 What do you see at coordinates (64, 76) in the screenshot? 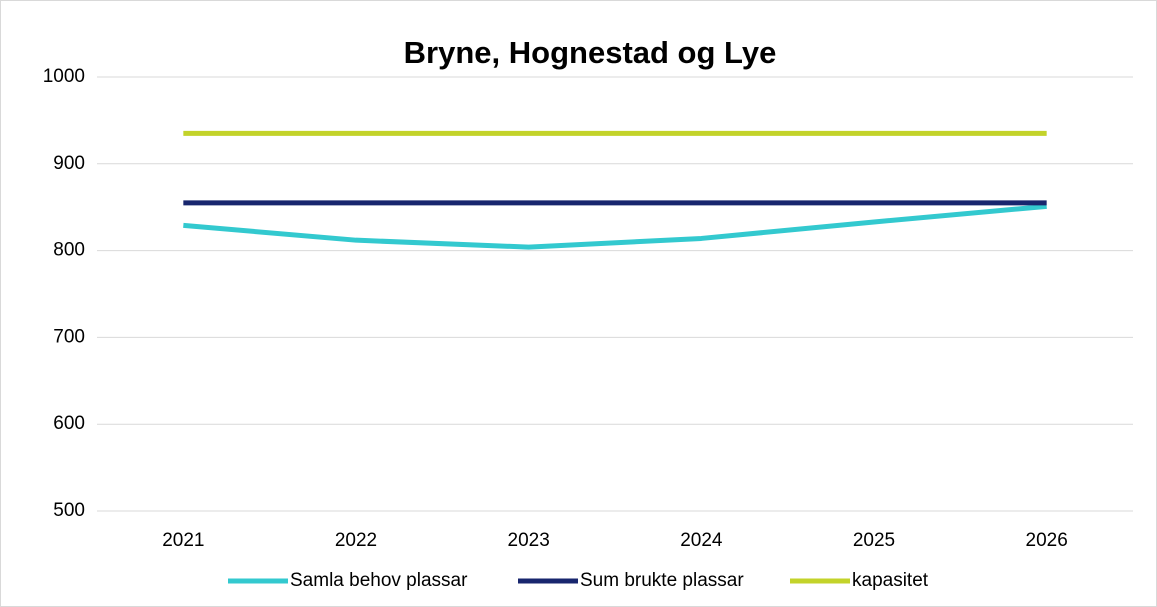
I see `y-tick-label: 1000` at bounding box center [64, 76].